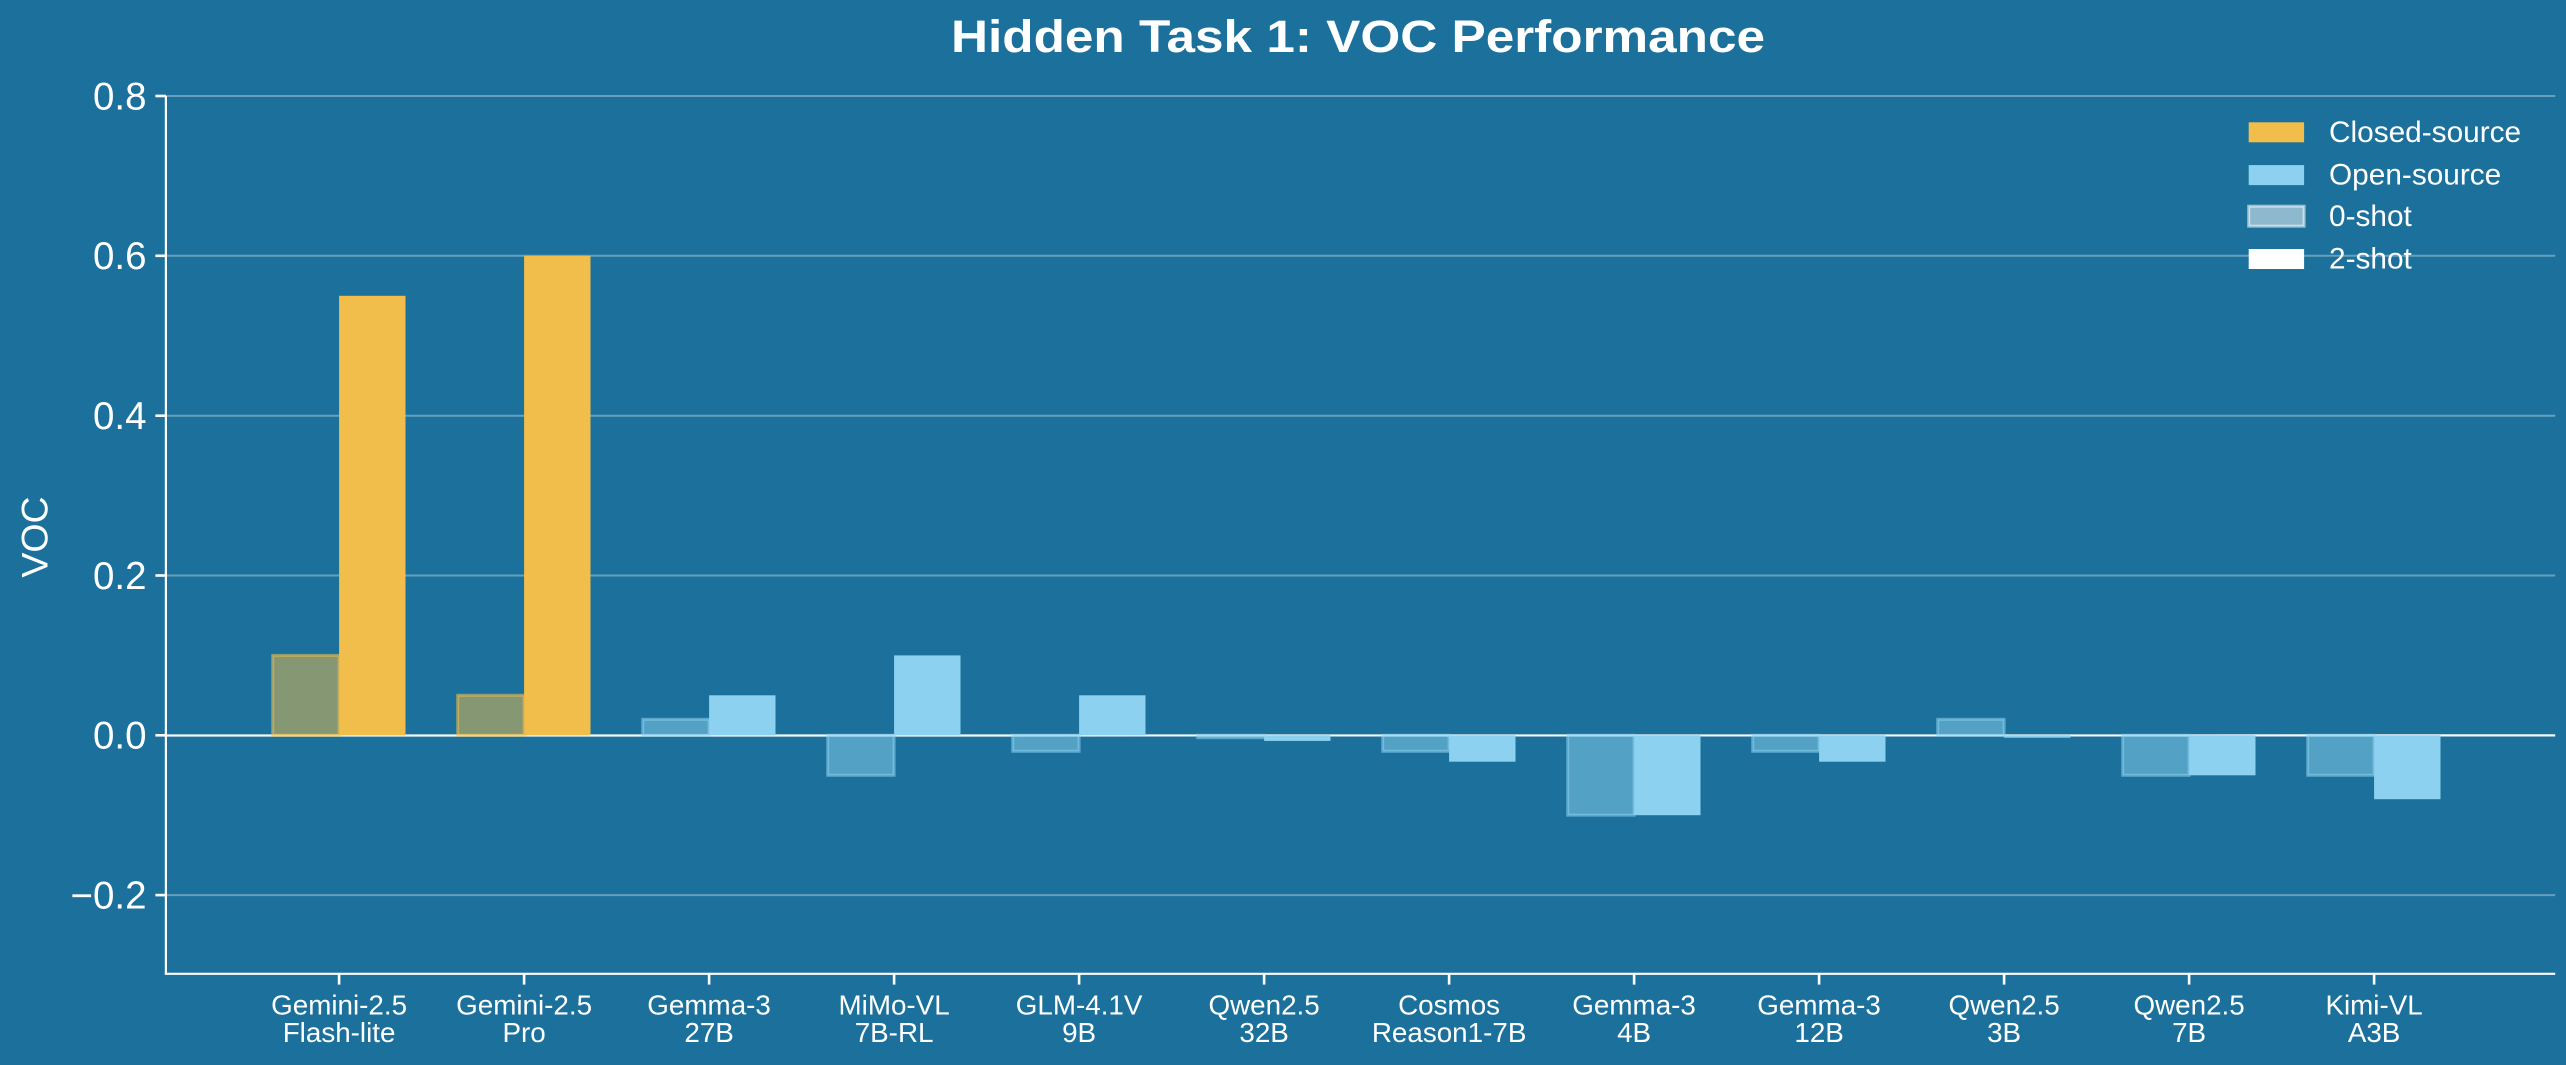 The height and width of the screenshot is (1065, 2566). What do you see at coordinates (1079, 1032) in the screenshot?
I see `svg-text: 9B` at bounding box center [1079, 1032].